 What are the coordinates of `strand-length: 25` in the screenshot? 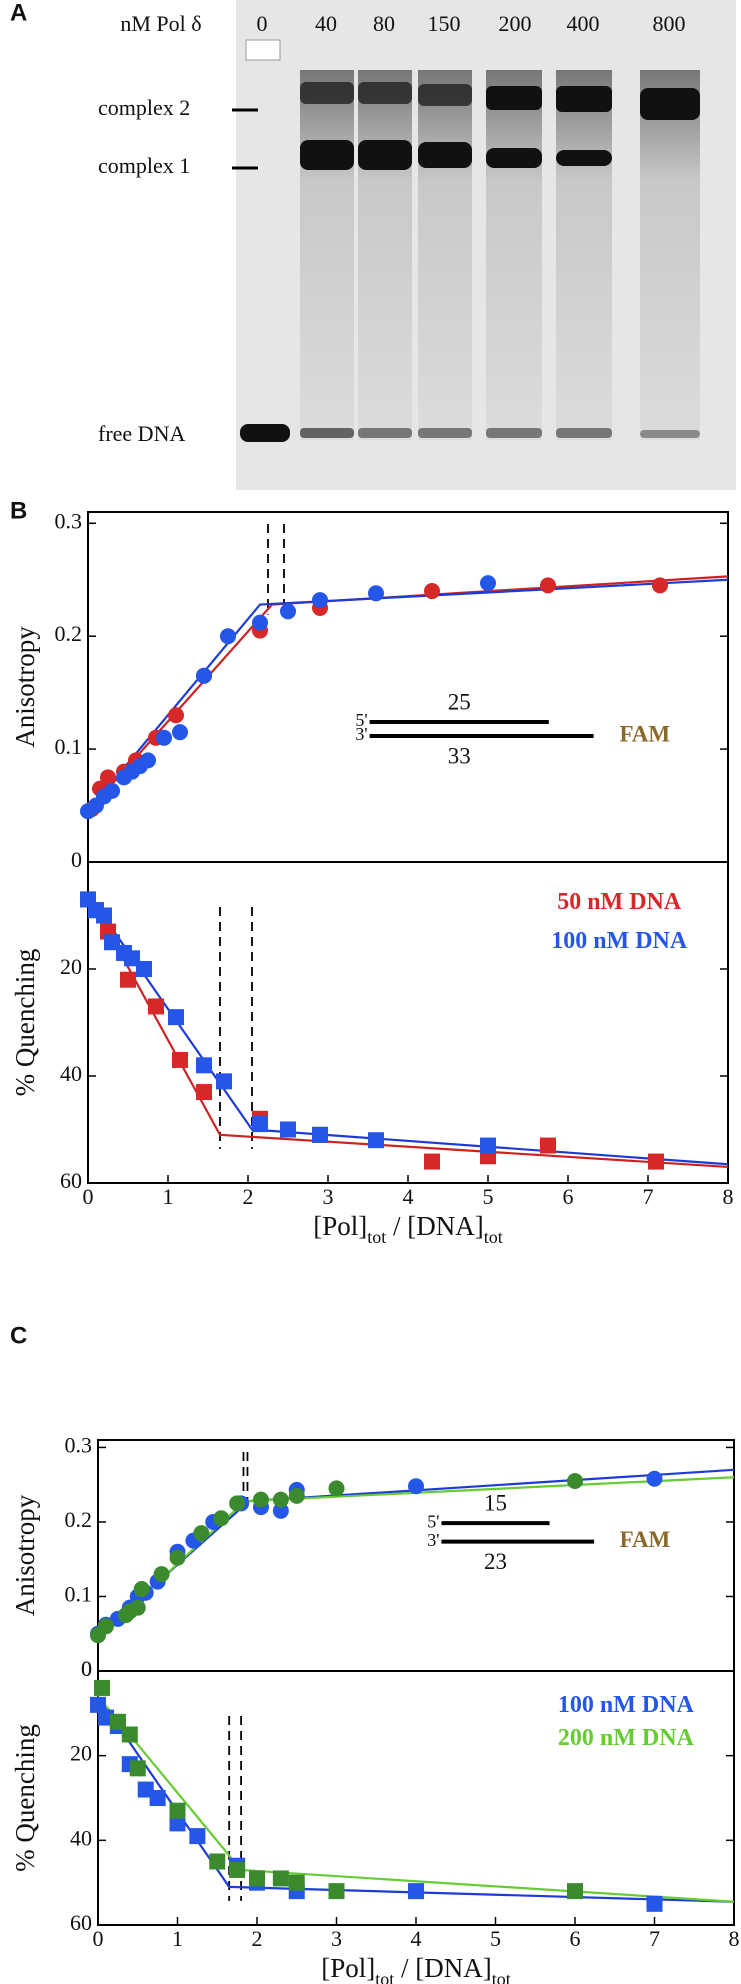 It's located at (459, 701).